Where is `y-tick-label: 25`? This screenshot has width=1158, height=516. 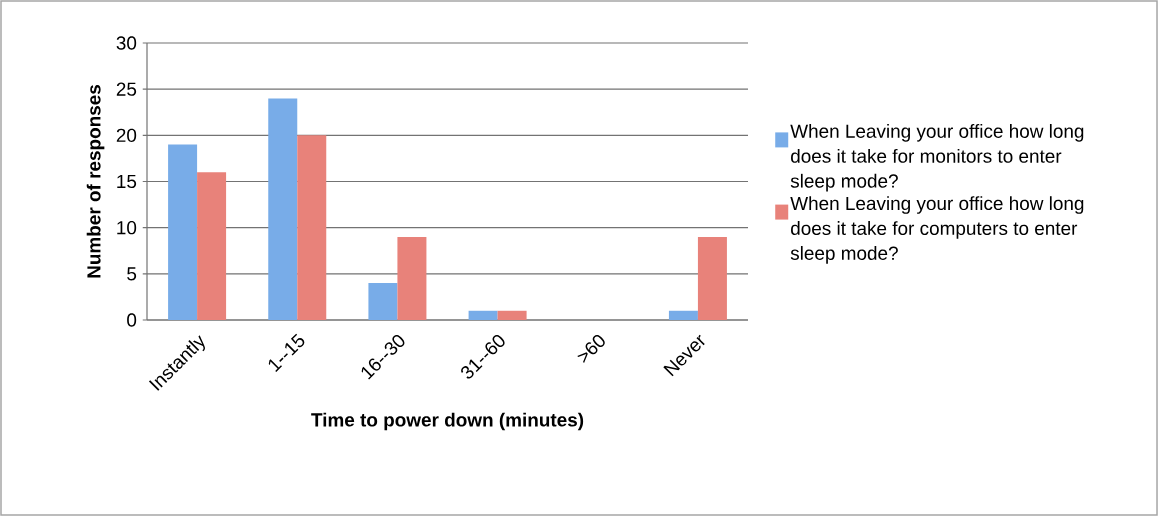
y-tick-label: 25 is located at coordinates (126, 89).